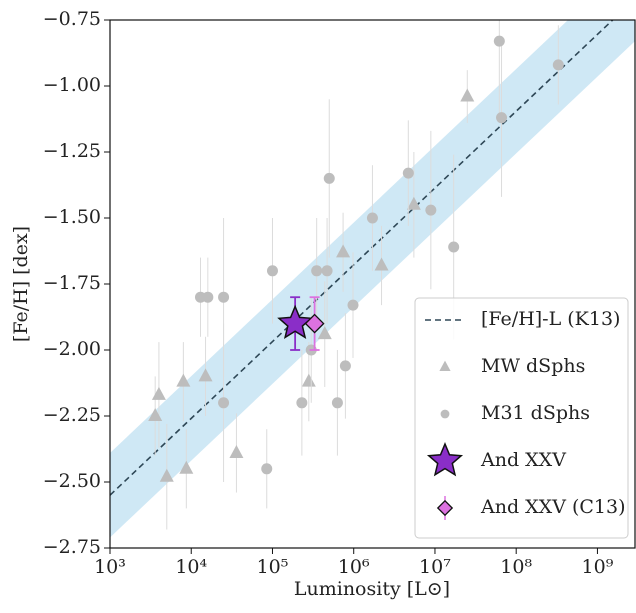 The image size is (636, 613). Describe the element at coordinates (110, 567) in the screenshot. I see `x-tick-label: 10³` at that location.